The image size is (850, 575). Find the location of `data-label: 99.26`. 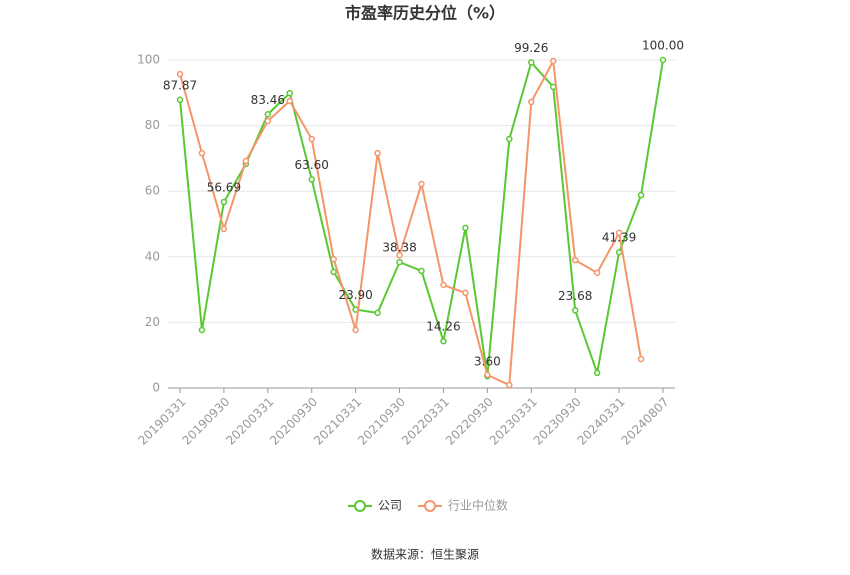

data-label: 99.26 is located at coordinates (531, 48).